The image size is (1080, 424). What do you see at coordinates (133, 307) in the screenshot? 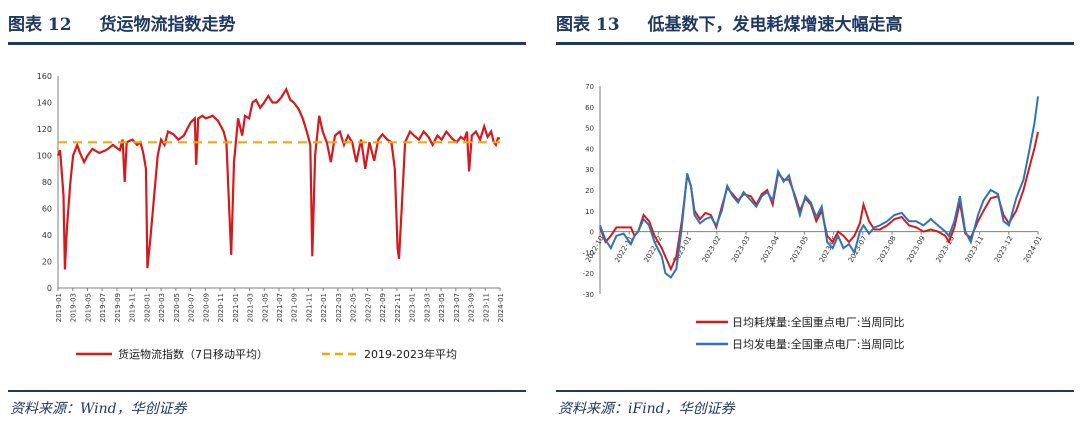
I see `x-tick-label: 2019-11` at bounding box center [133, 307].